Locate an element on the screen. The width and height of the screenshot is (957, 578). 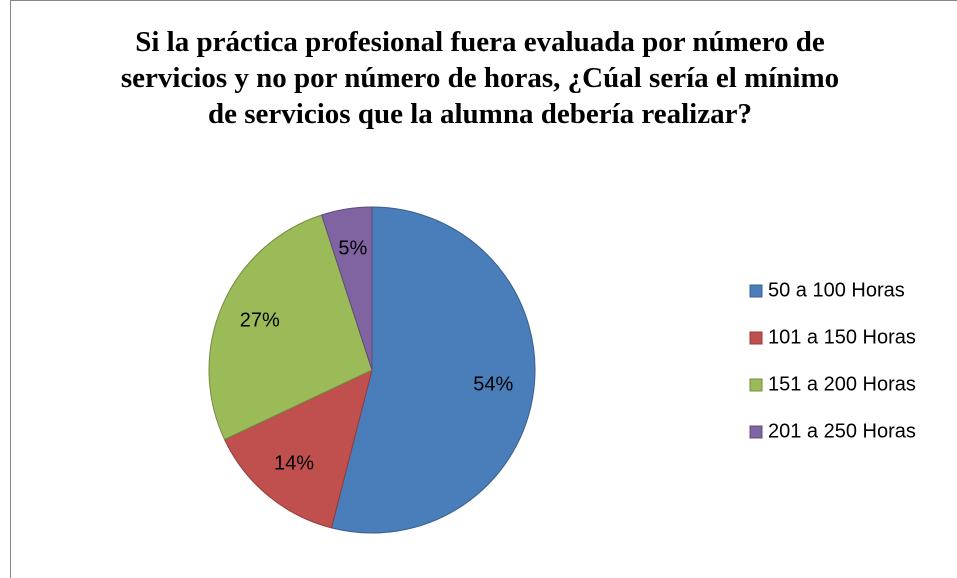
data-label: 14% is located at coordinates (294, 463).